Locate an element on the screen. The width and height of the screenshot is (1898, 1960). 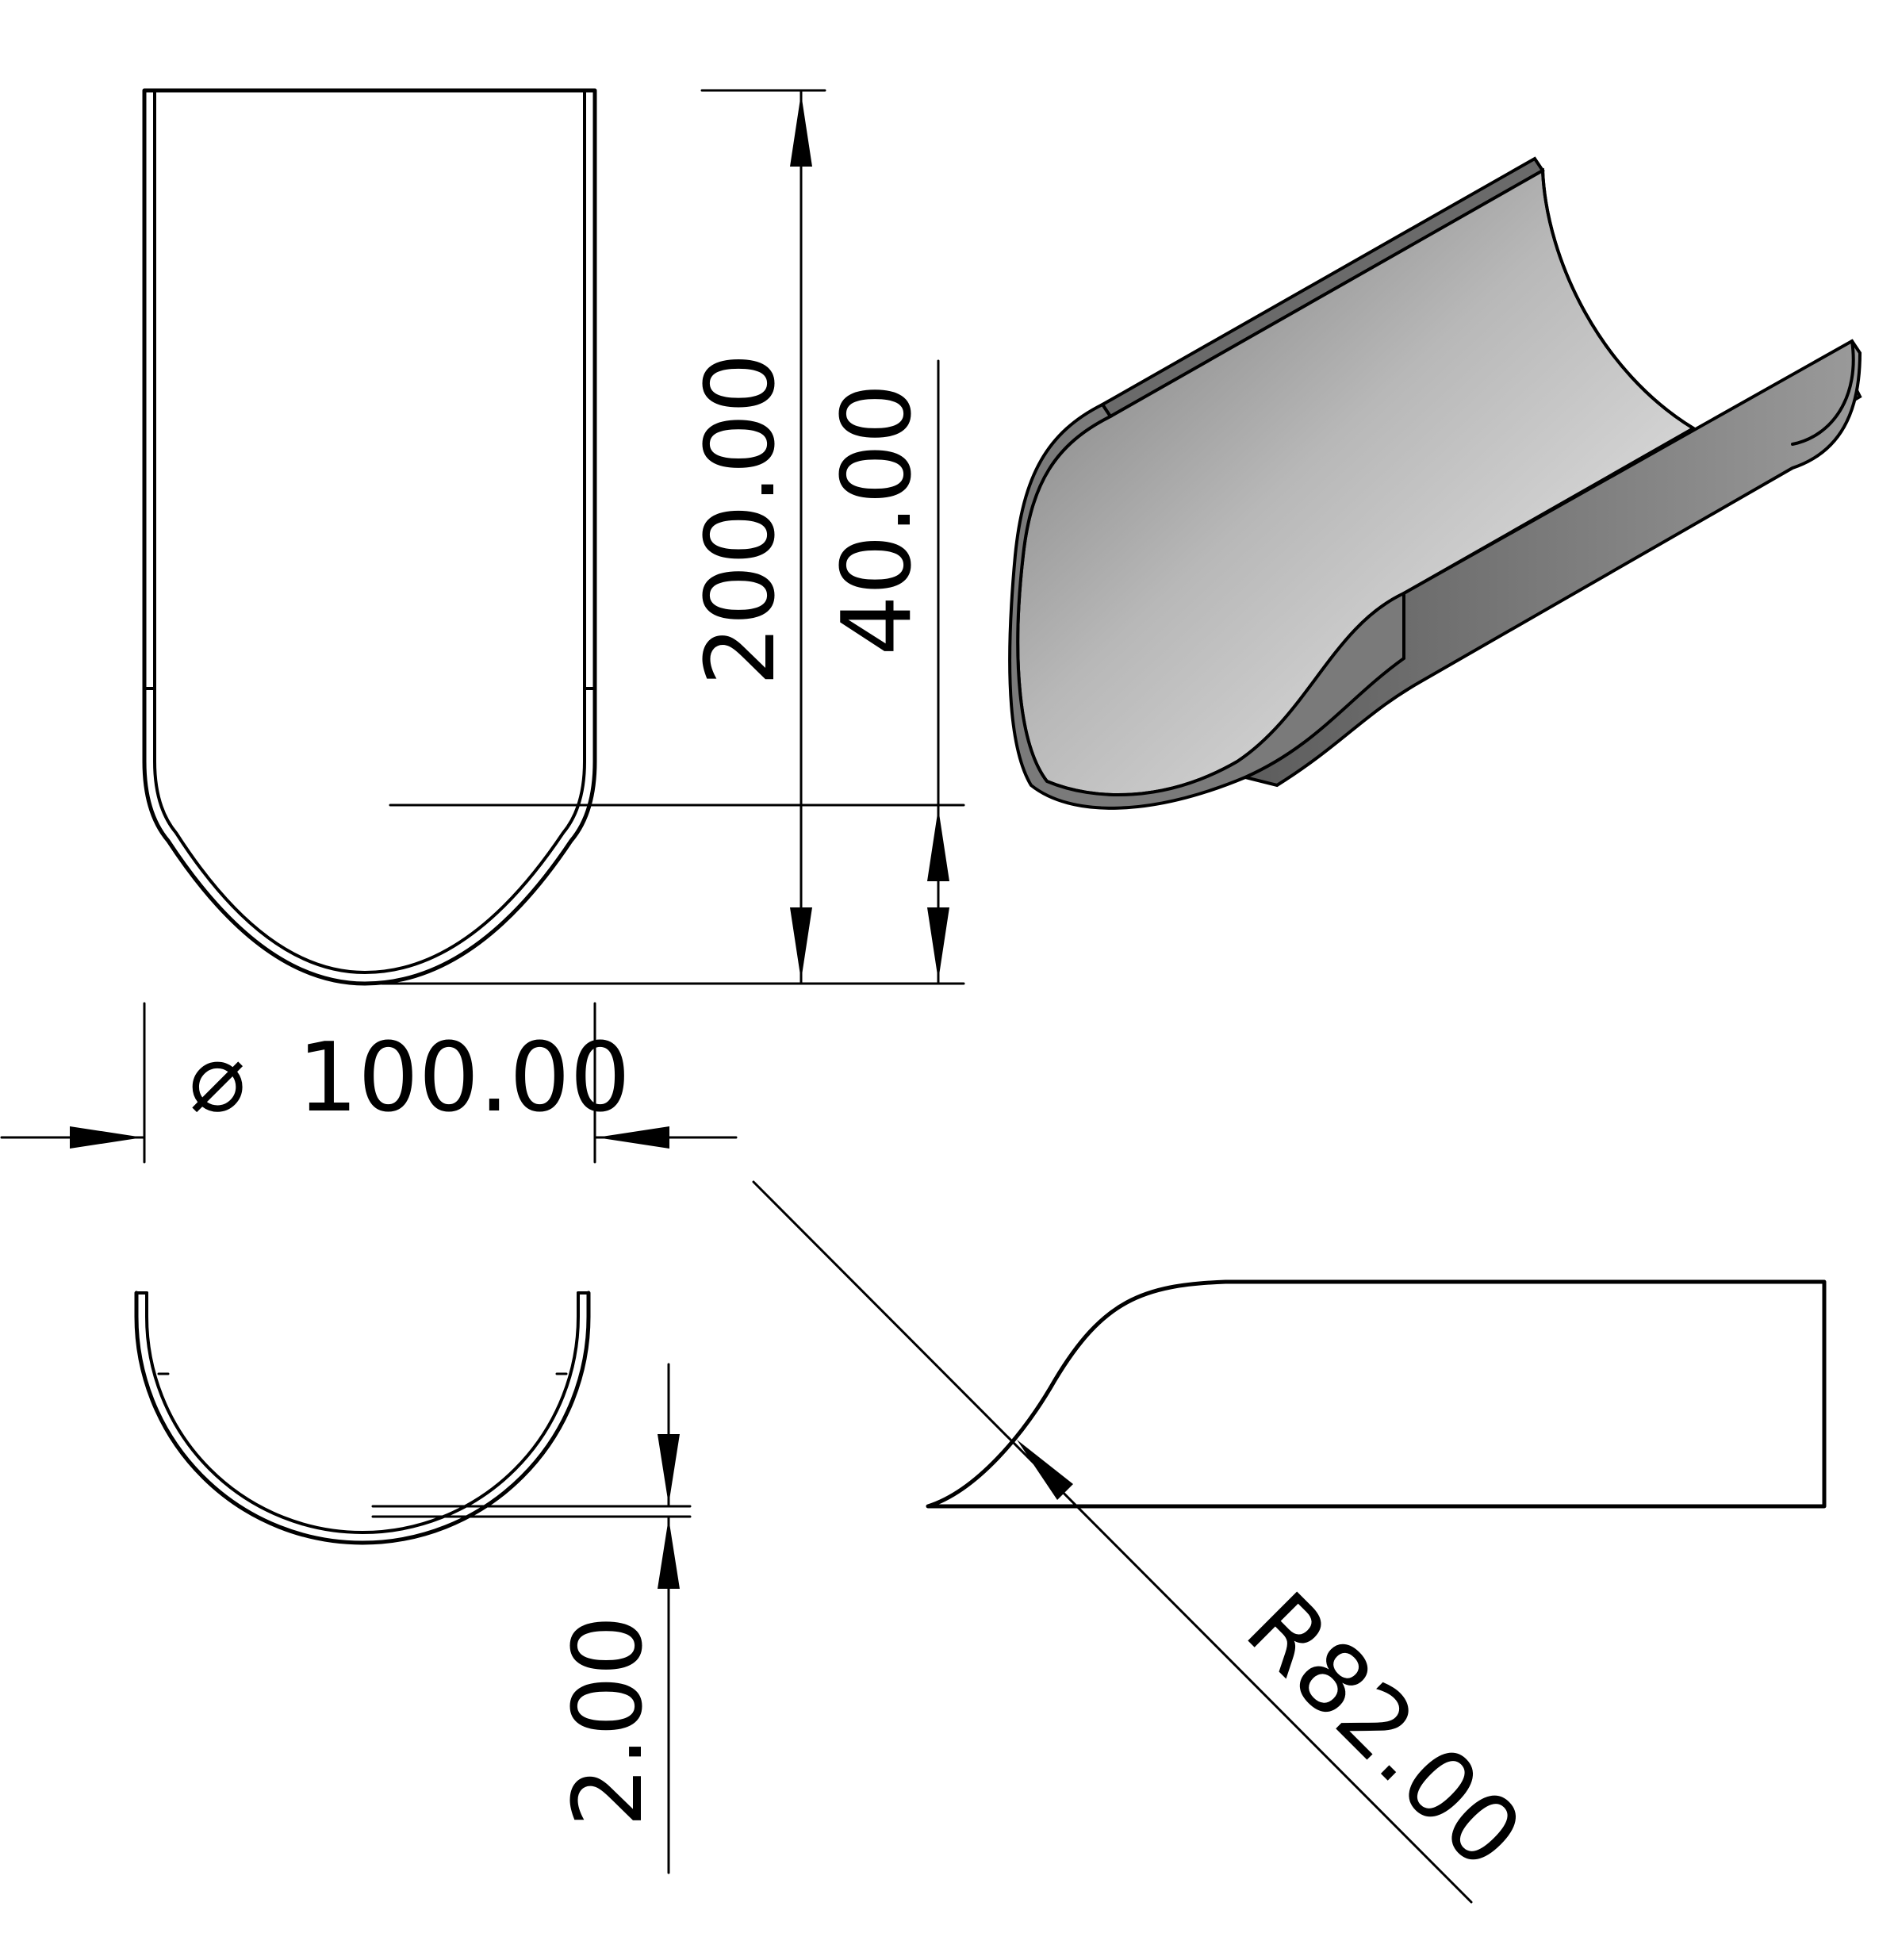
iso-end-arc-outer is located at coordinates (1823, 392).